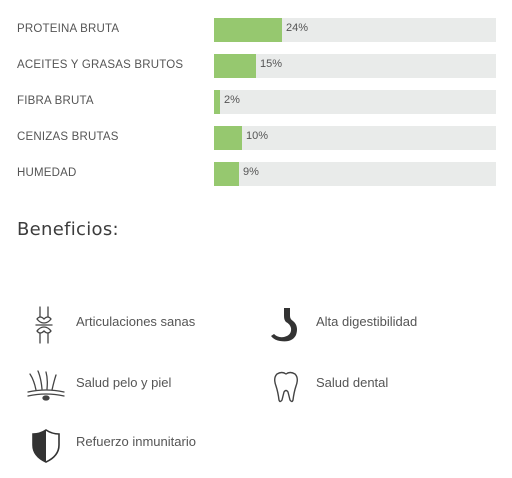  What do you see at coordinates (68, 29) in the screenshot?
I see `nutrition-label: PROTEINA BRUTA` at bounding box center [68, 29].